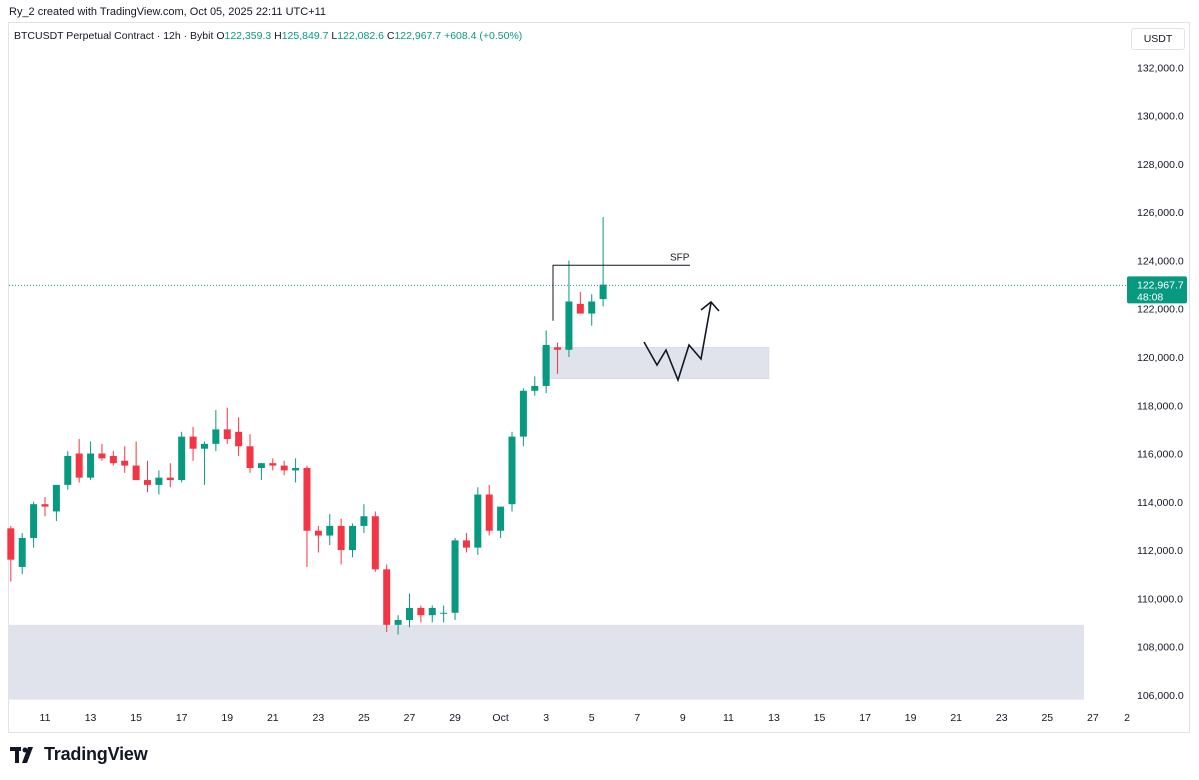  Describe the element at coordinates (1160, 68) in the screenshot. I see `y-tick-label: 132,000.0` at that location.